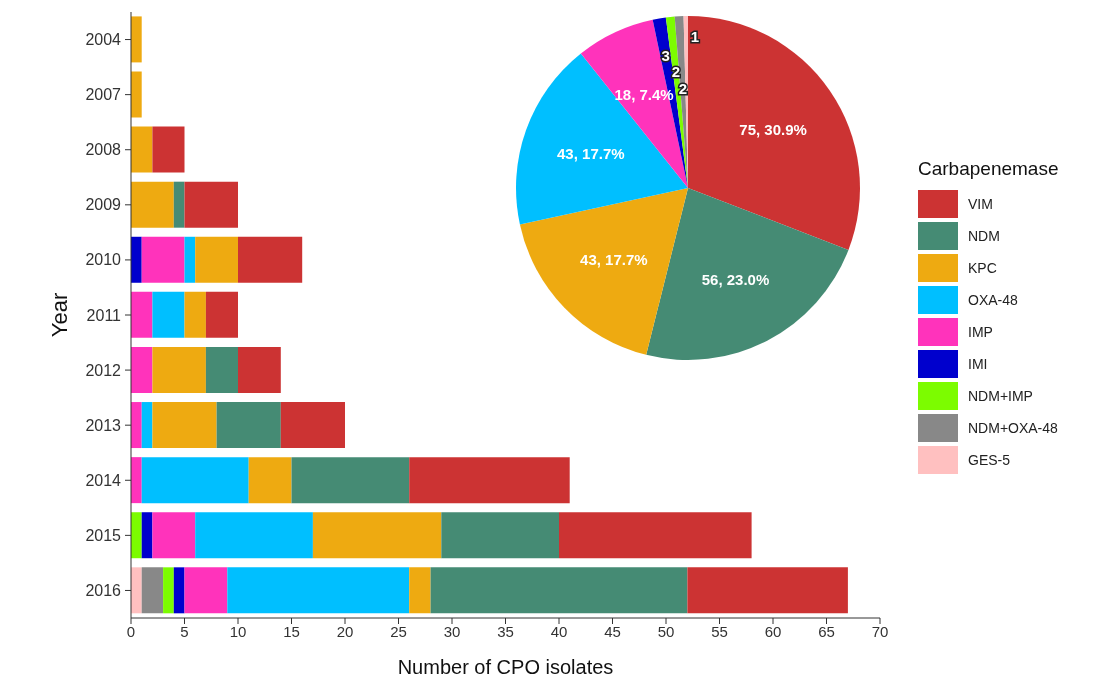  I want to click on x-tick-label: 60, so click(773, 631).